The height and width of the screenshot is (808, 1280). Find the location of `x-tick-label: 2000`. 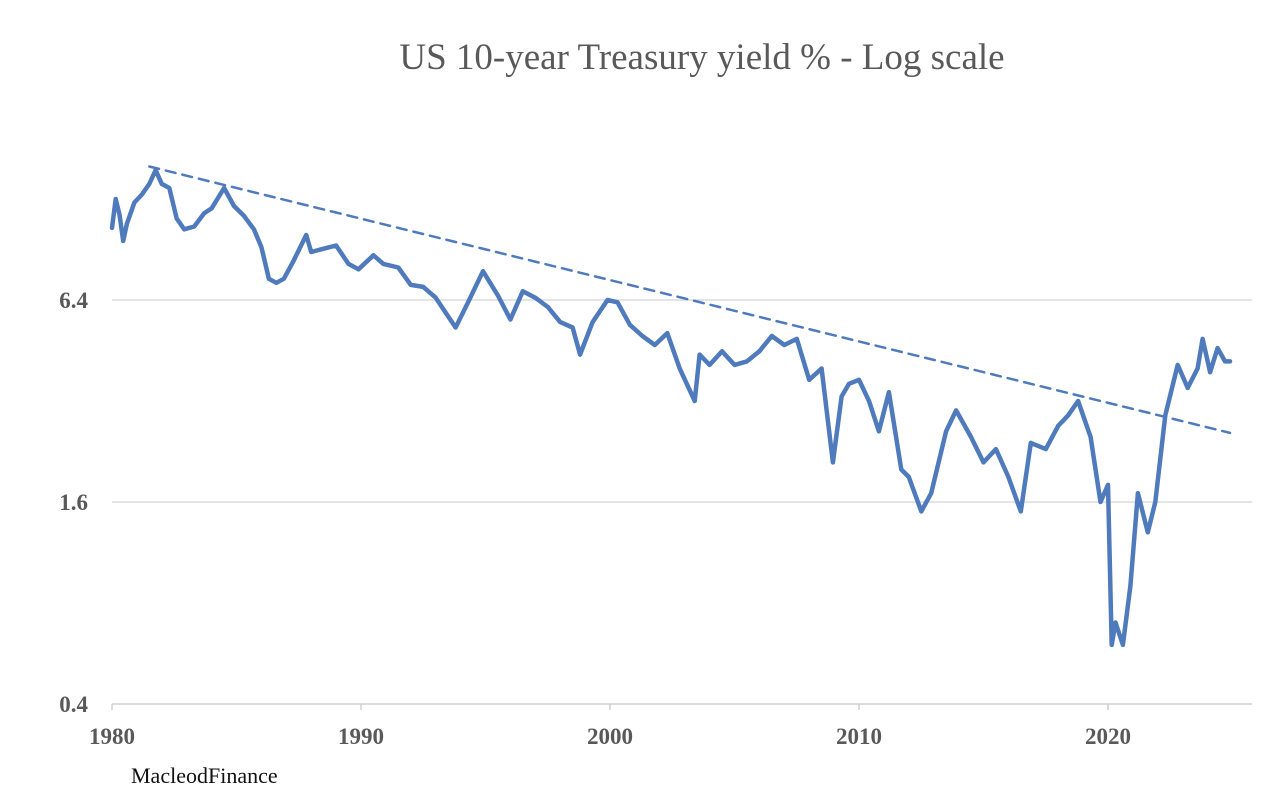

x-tick-label: 2000 is located at coordinates (610, 736).